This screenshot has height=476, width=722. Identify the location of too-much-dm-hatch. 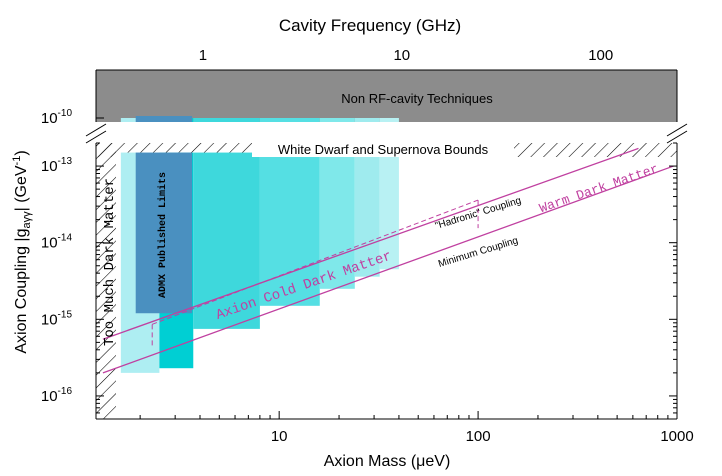
(106, 281).